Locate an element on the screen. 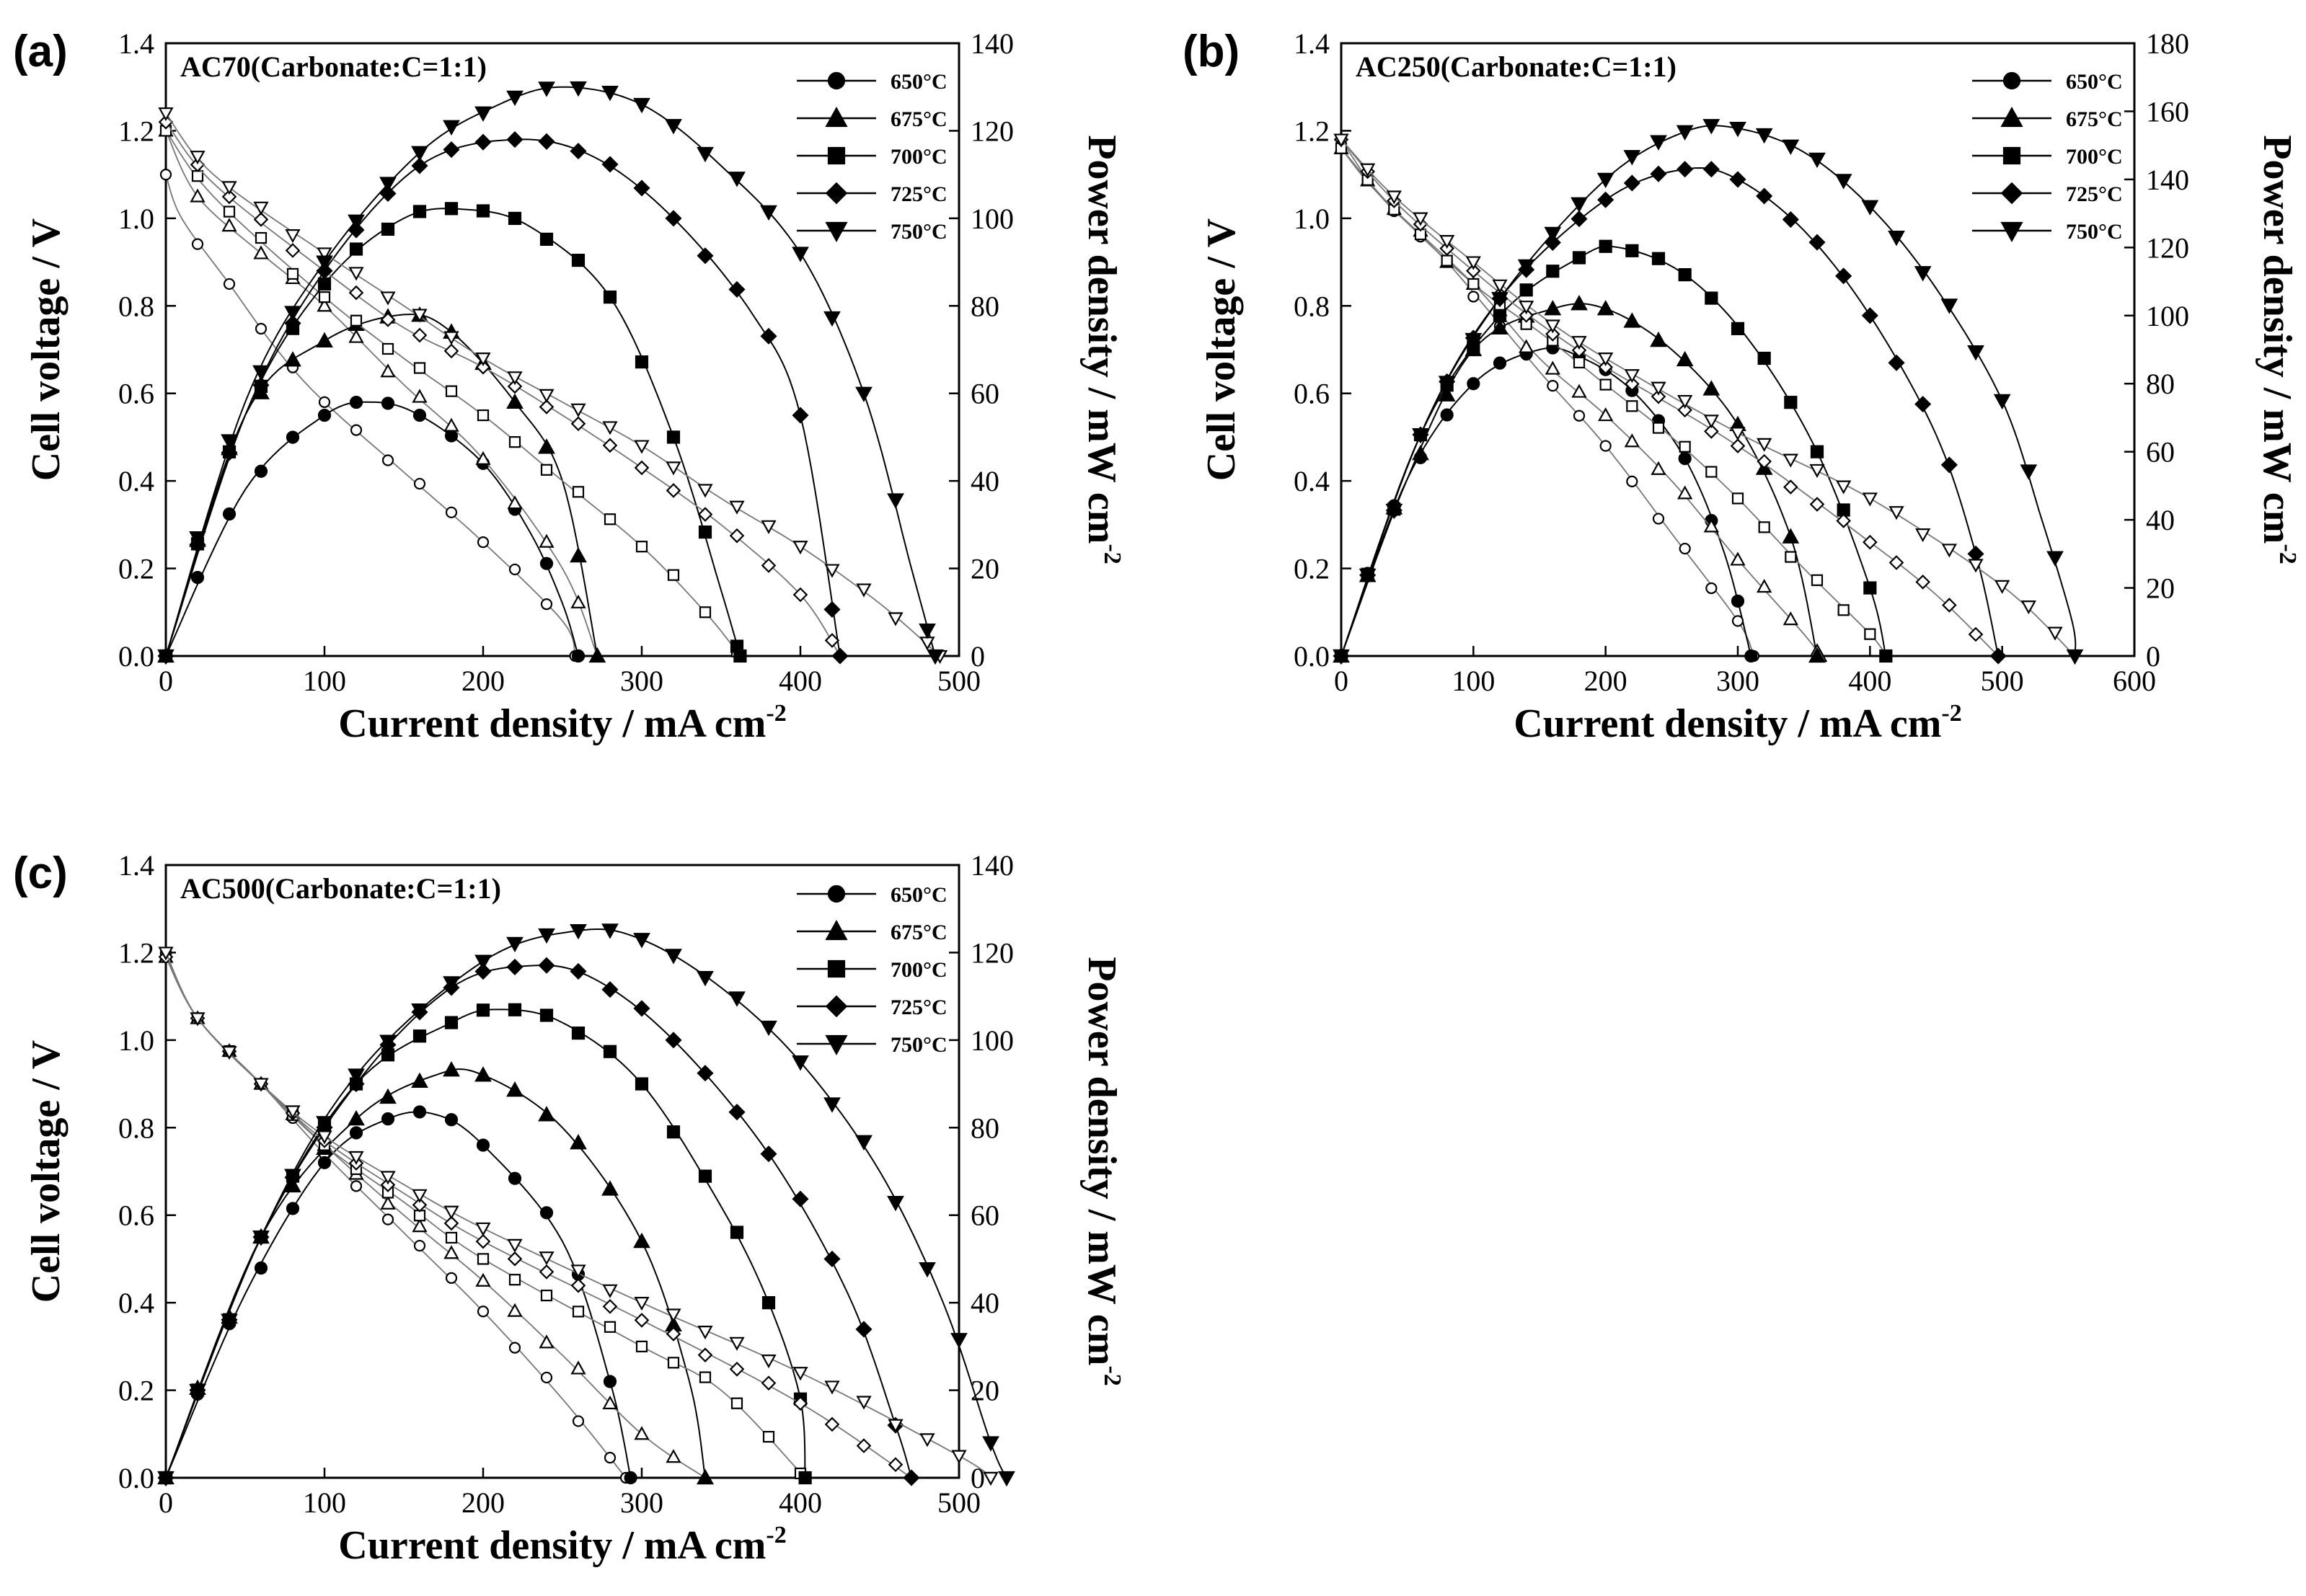 Image resolution: width=2306 pixels, height=1596 pixels. y-right-axis-title: Power density / mW cm-2 is located at coordinates (2278, 350).